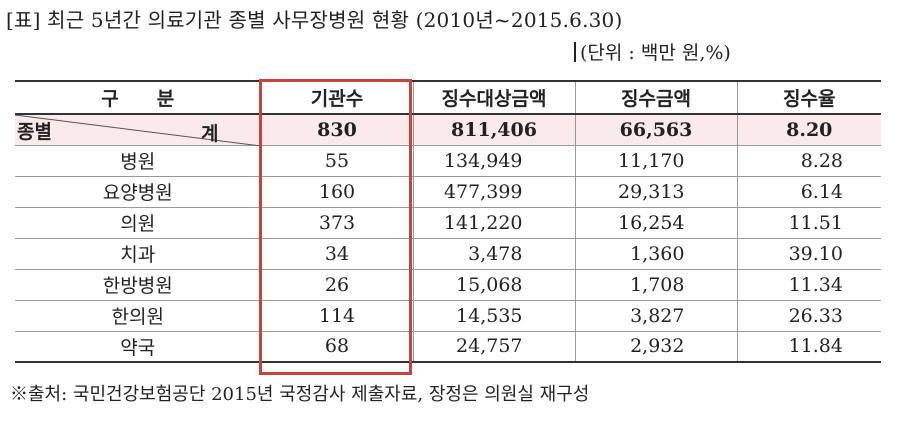  What do you see at coordinates (656, 222) in the screenshot?
I see `row-collected-amount: 16,254` at bounding box center [656, 222].